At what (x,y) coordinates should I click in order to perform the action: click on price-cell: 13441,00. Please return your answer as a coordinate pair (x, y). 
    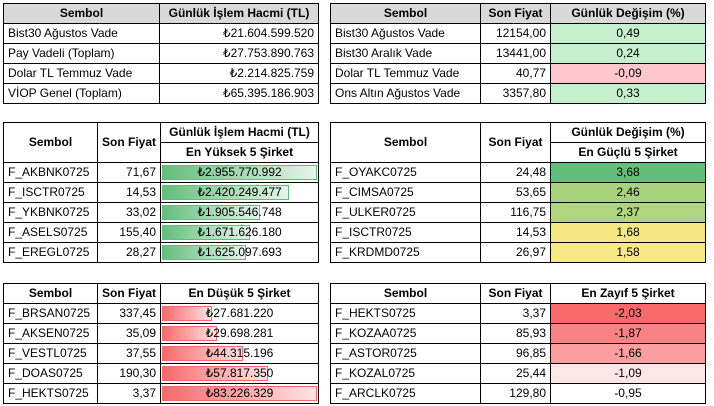
    Looking at the image, I should click on (515, 53).